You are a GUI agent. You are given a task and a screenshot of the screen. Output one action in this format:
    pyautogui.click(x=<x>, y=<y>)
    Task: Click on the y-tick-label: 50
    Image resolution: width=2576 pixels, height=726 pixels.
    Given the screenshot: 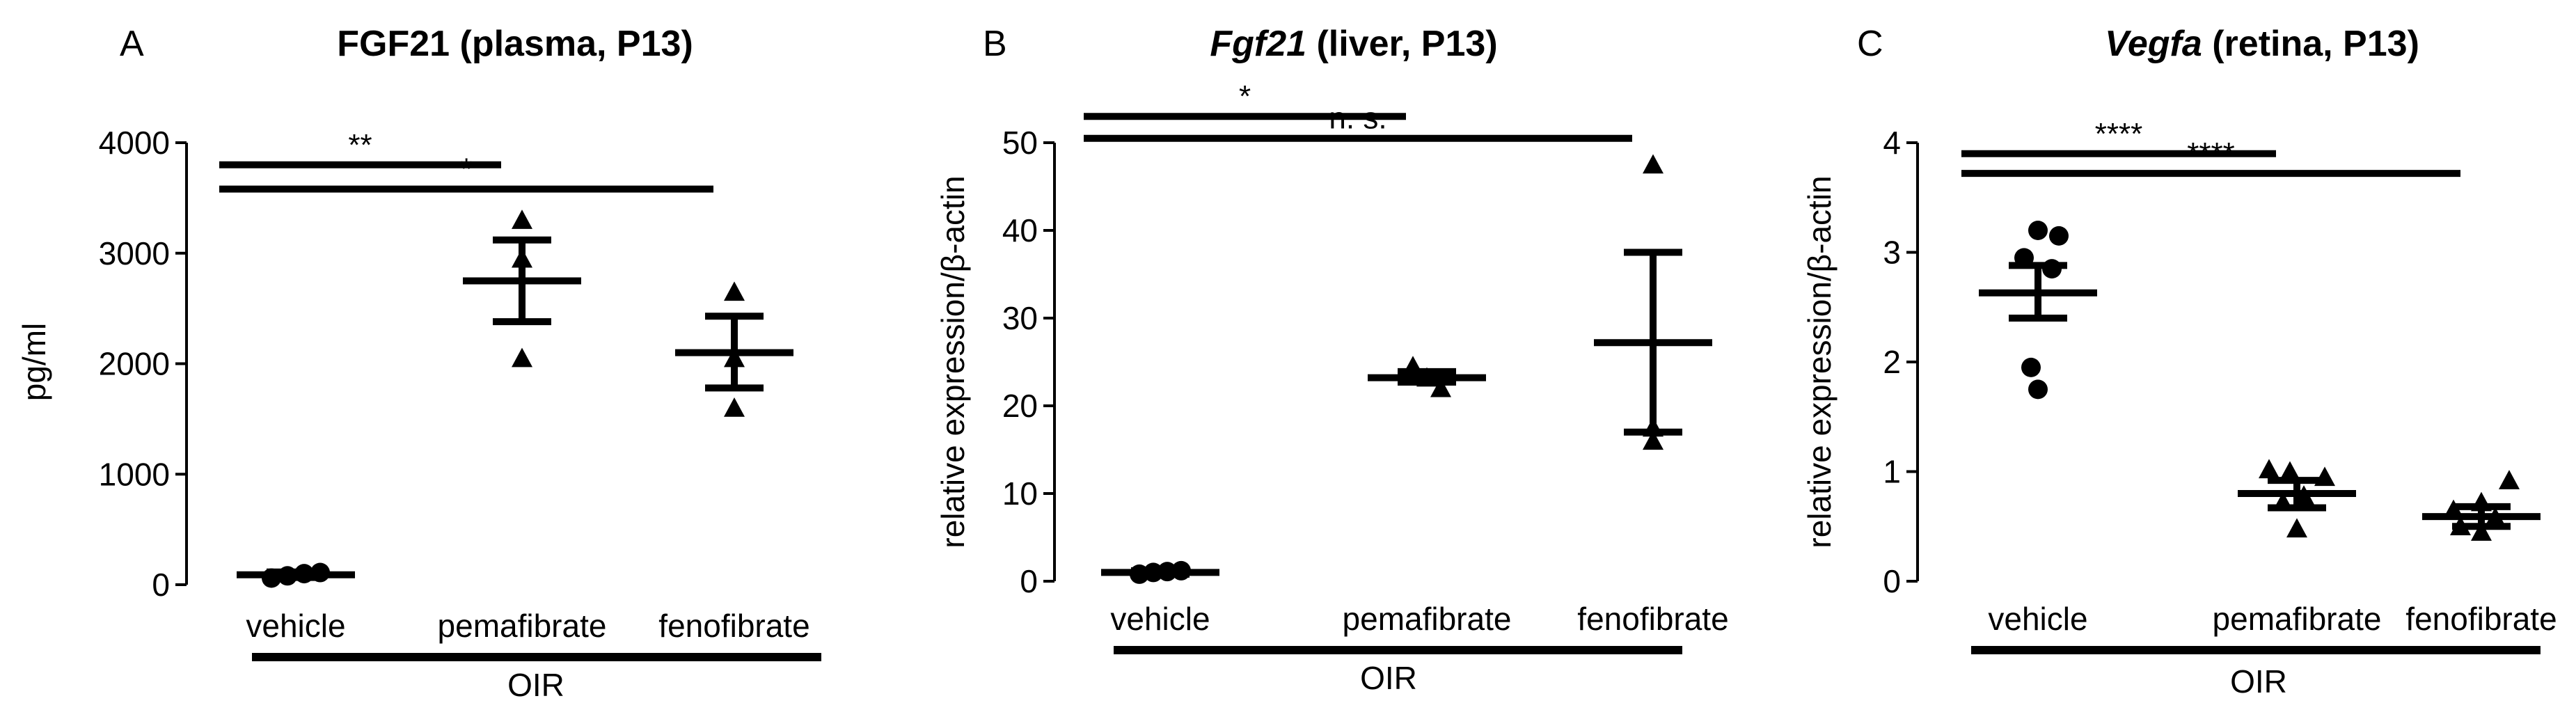 What is the action you would take?
    pyautogui.click(x=1020, y=143)
    